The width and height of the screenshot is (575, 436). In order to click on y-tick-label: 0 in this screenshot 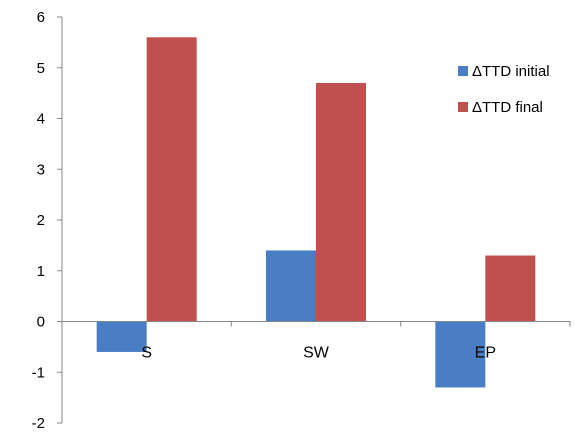, I will do `click(41, 322)`.